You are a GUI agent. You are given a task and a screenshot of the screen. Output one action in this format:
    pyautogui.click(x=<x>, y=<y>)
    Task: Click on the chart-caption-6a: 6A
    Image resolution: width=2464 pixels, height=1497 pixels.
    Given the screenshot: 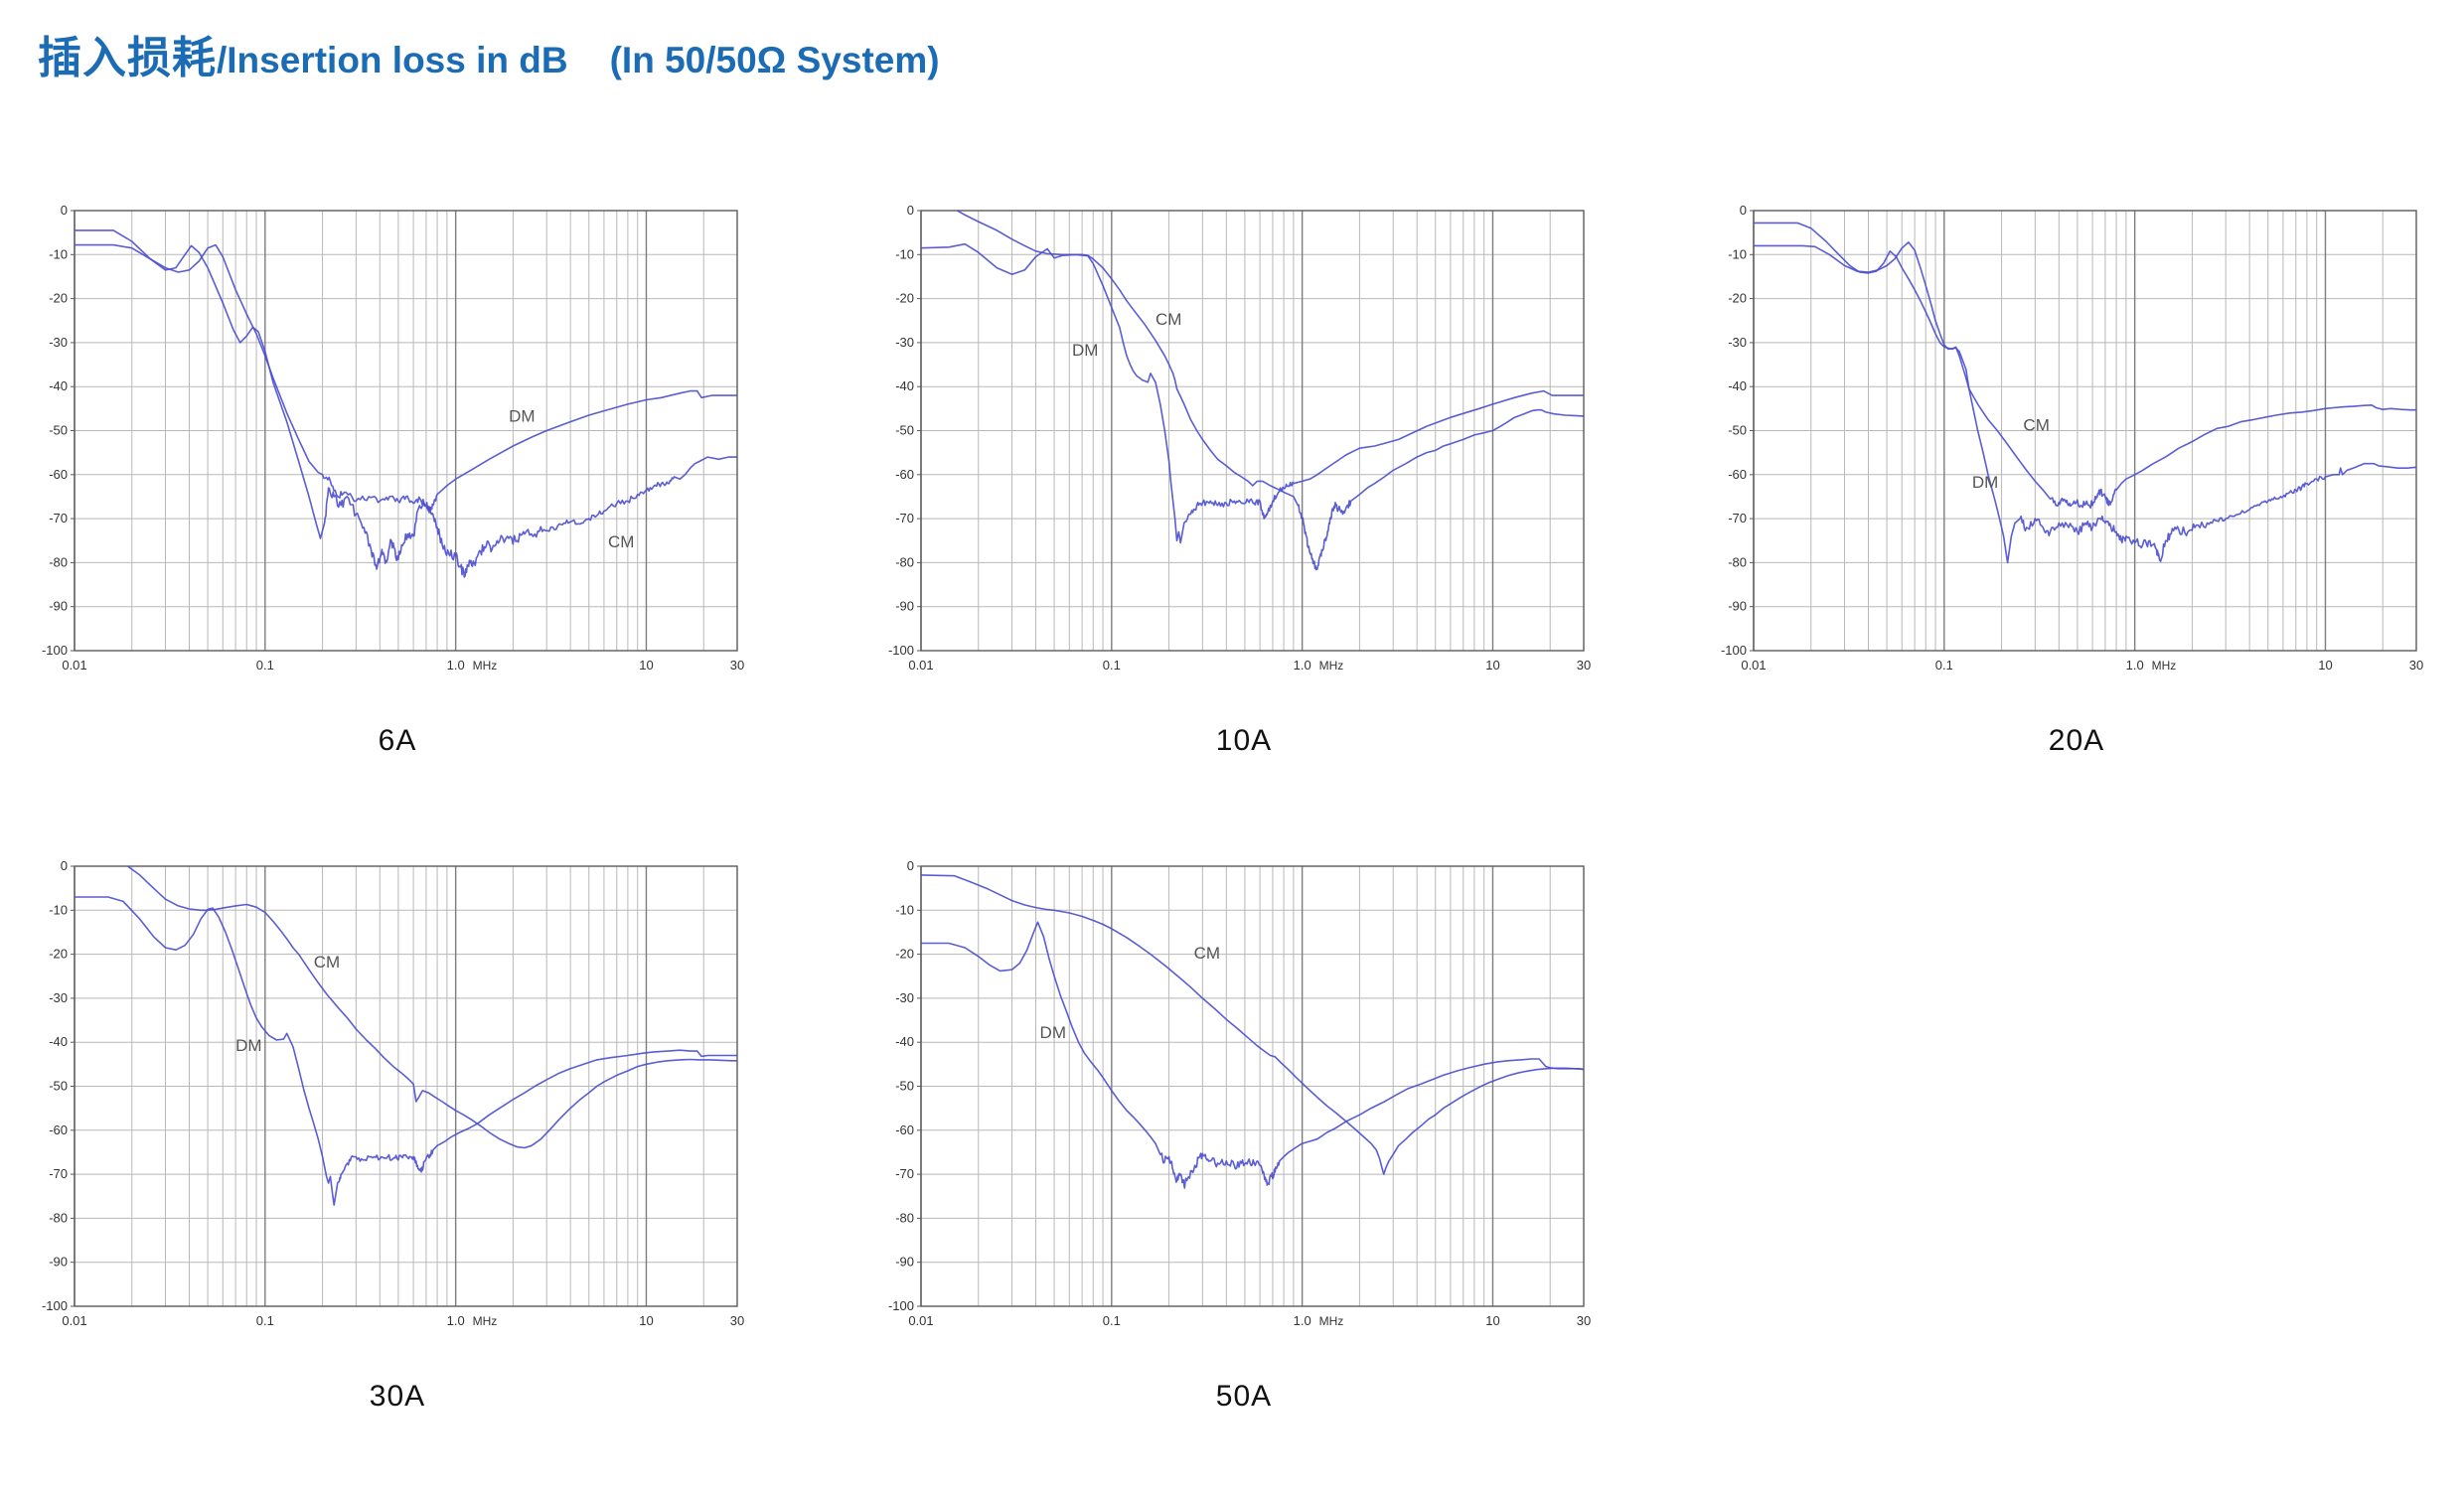 What is the action you would take?
    pyautogui.click(x=397, y=740)
    